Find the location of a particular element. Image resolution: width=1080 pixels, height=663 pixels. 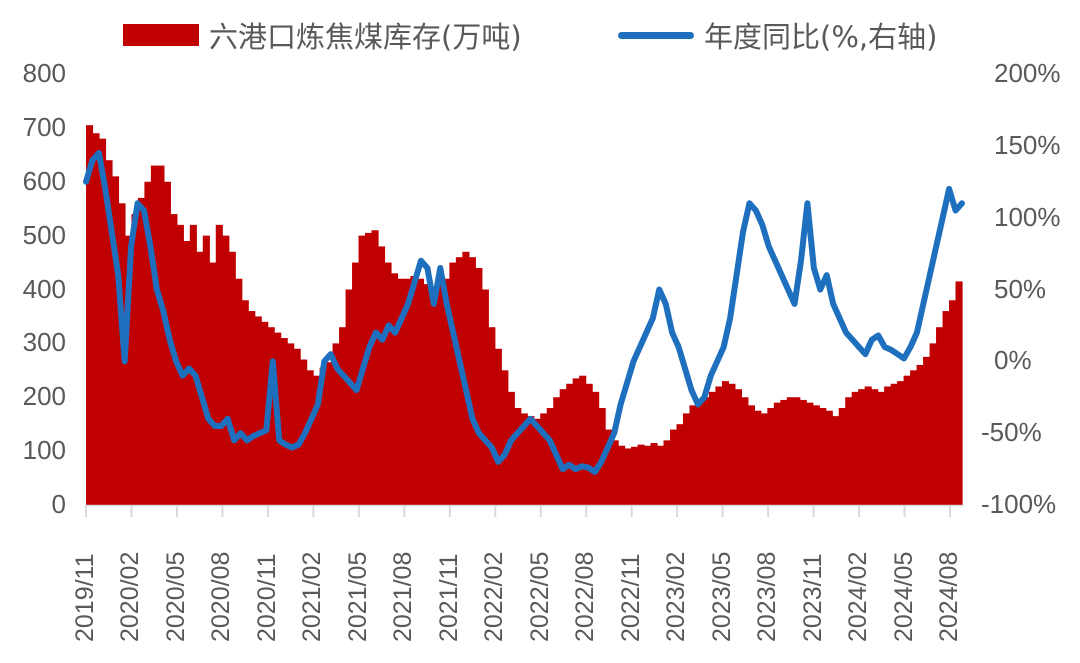

line-swatch-icon is located at coordinates (656, 35).